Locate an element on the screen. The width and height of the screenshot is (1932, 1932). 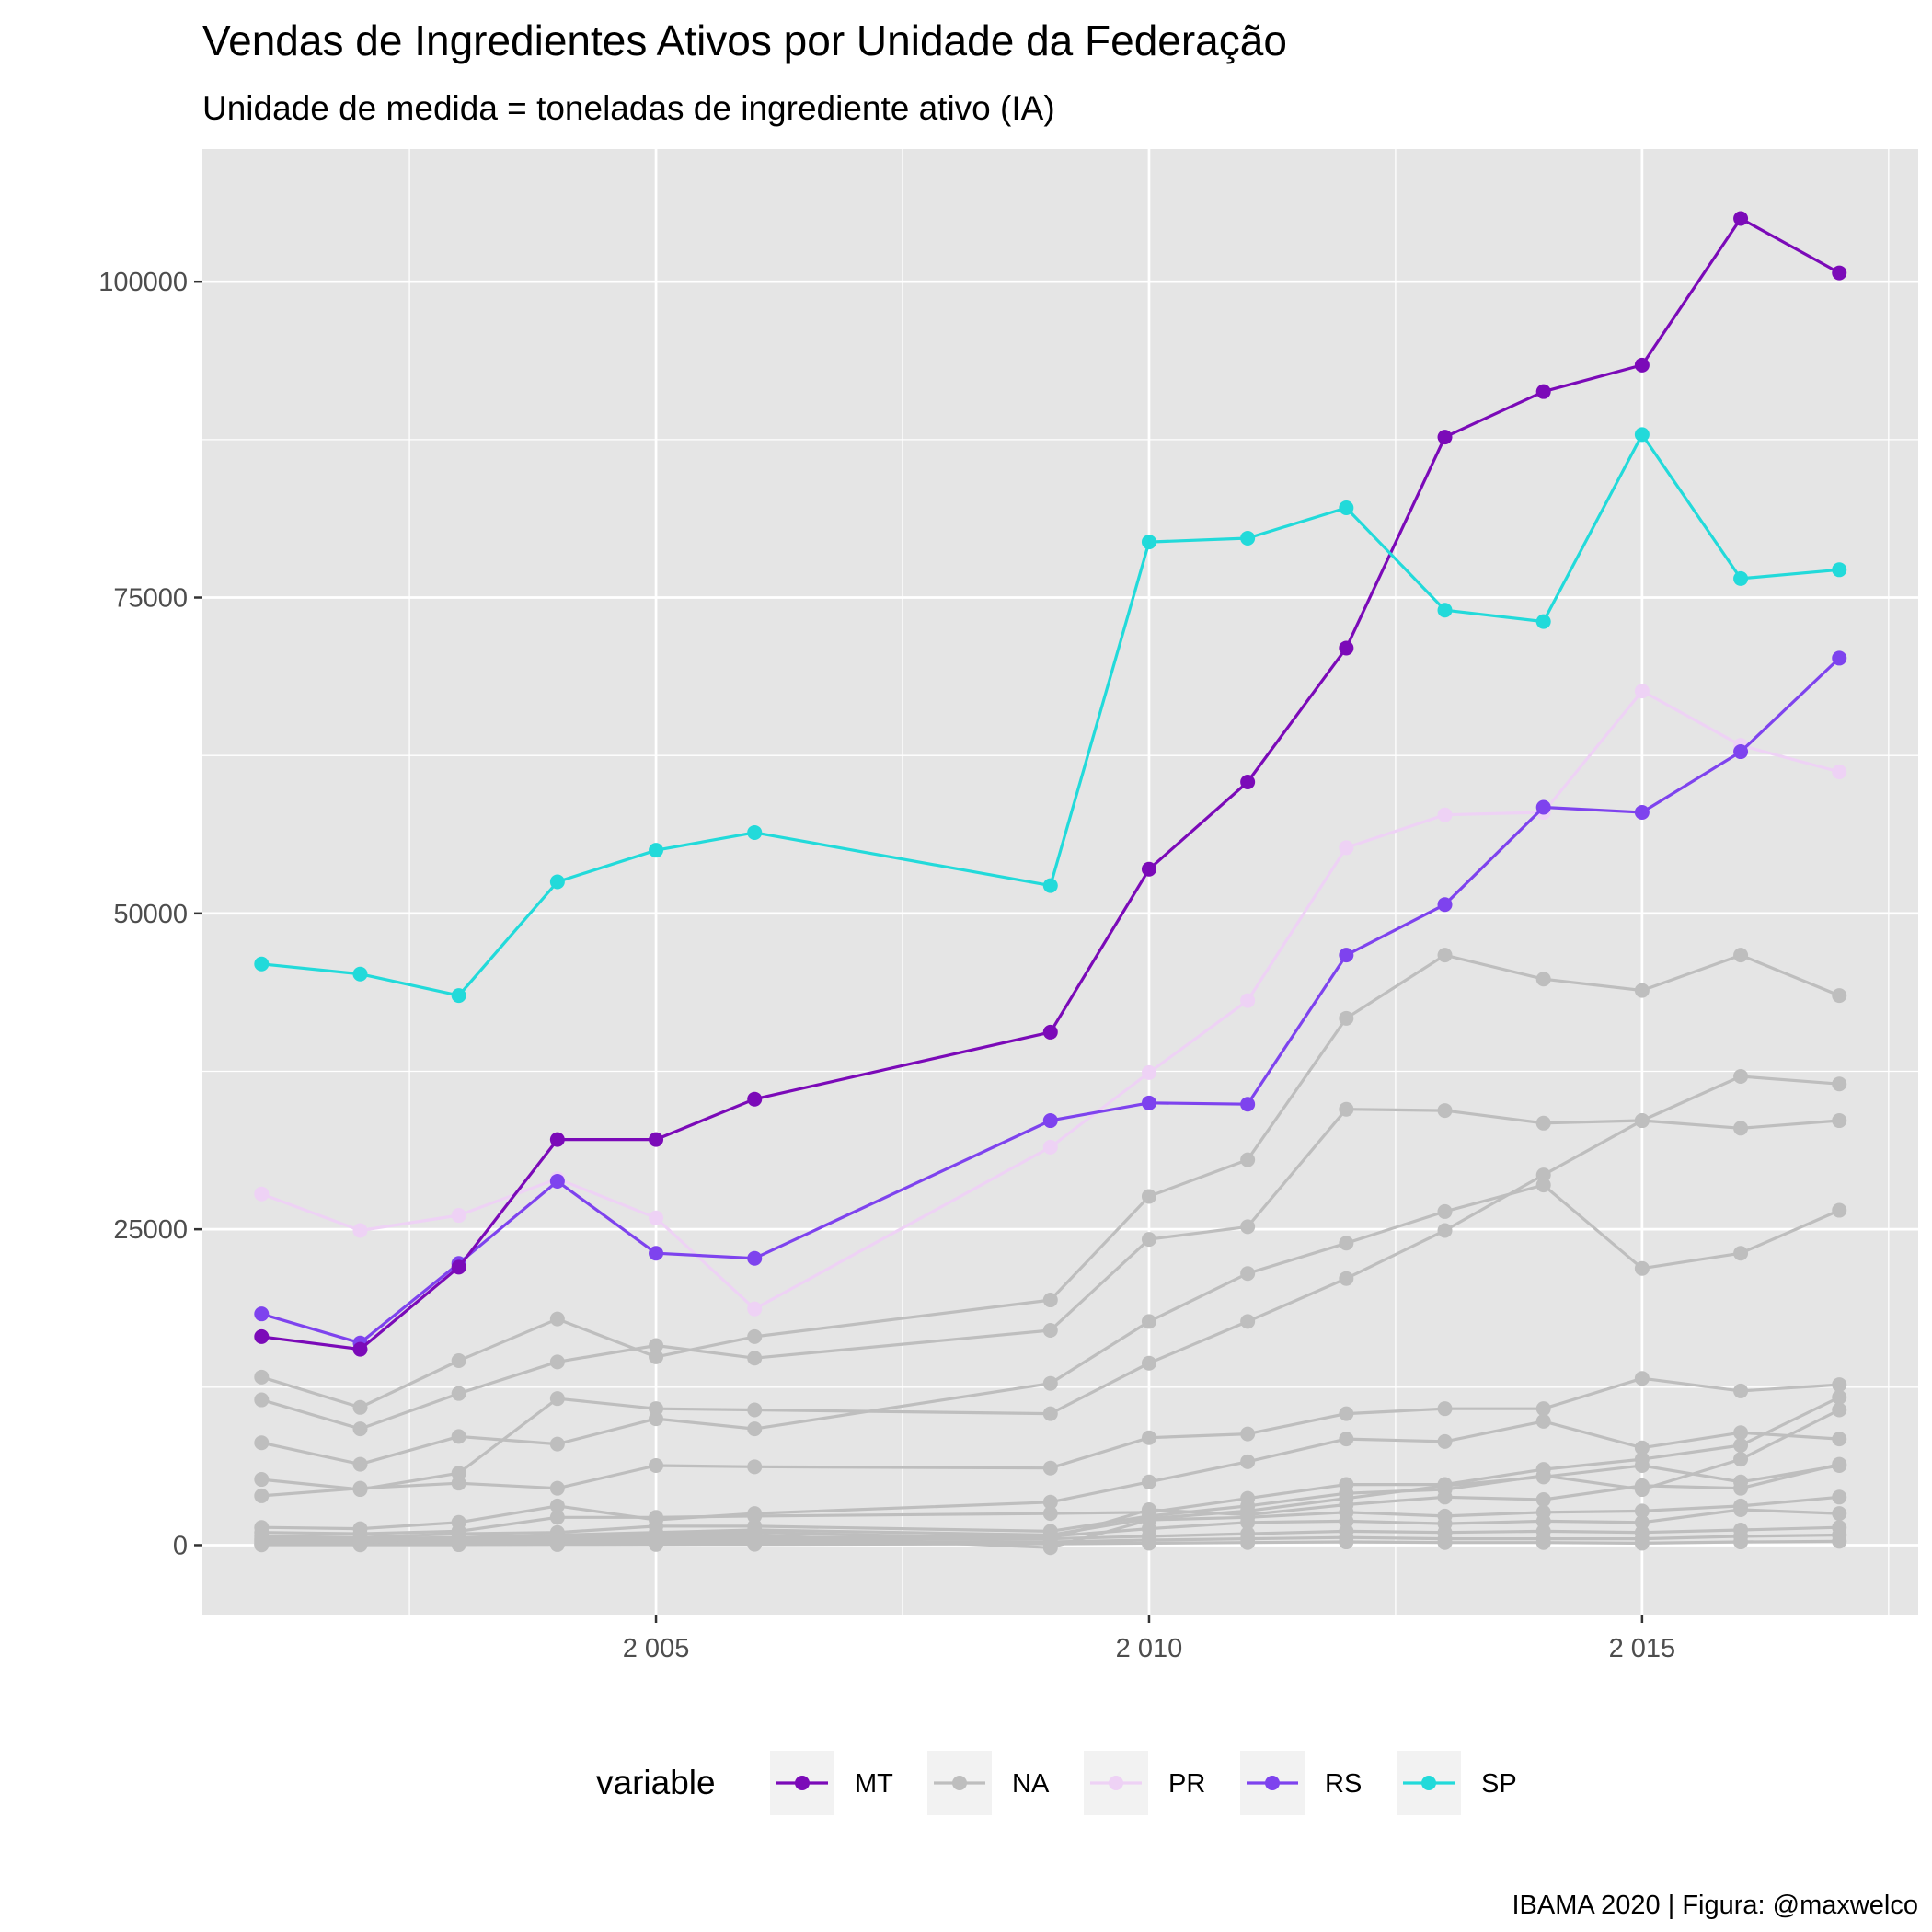
chart-caption: IBAMA 2020 | Figura: @maxwelco is located at coordinates (1715, 1905).